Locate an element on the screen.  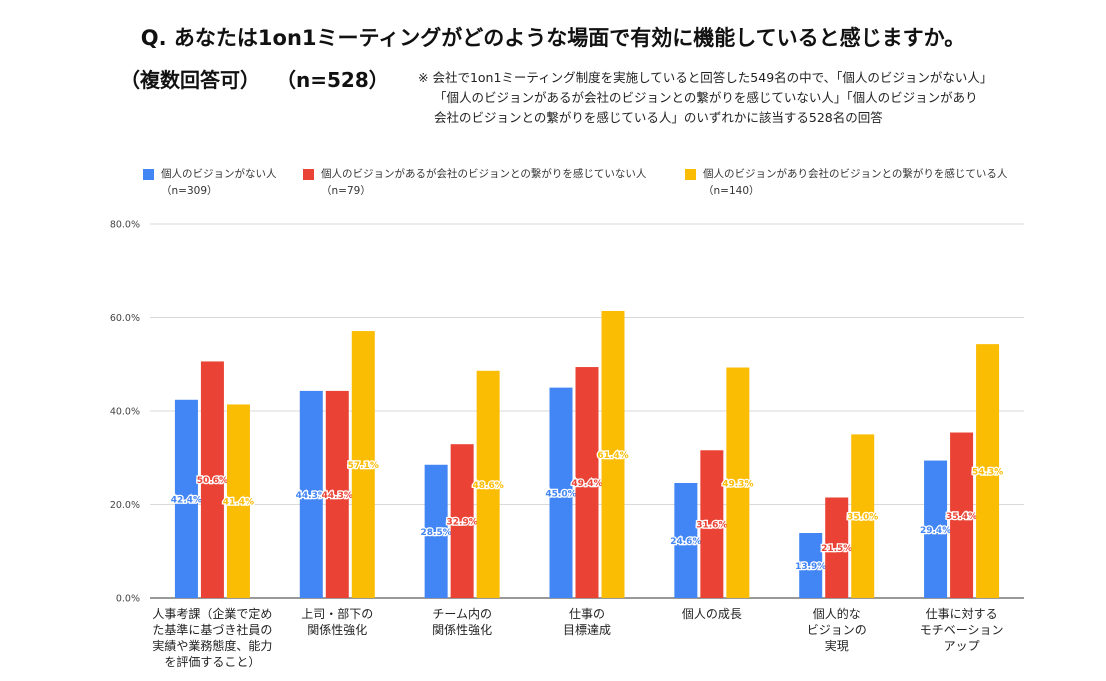
note-line: 会社のビジョンとの繋がりを感じている人」のいずれかに該当する528名の回答 is located at coordinates (658, 117).